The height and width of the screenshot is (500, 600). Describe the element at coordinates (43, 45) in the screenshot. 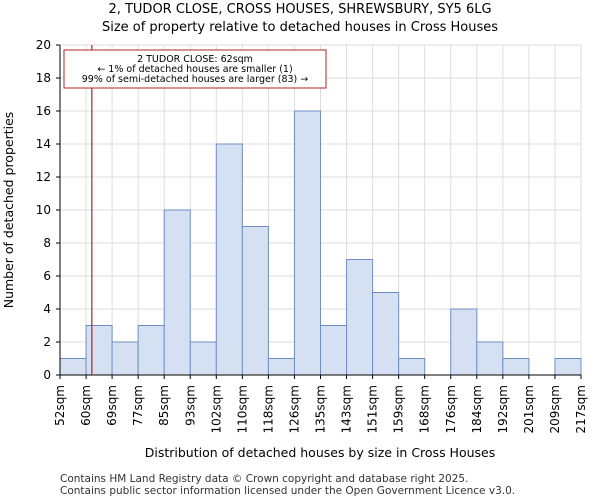

I see `y-tick-label: 20` at that location.